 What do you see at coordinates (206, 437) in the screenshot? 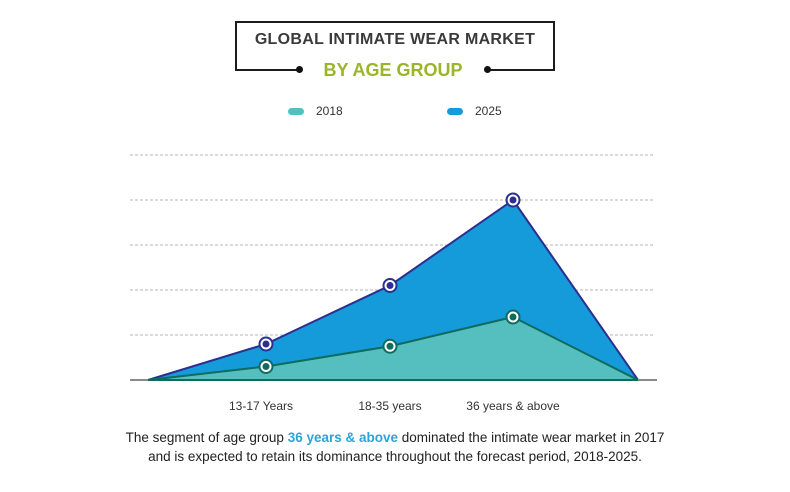
I see `caption-text-start: The segment of age group` at bounding box center [206, 437].